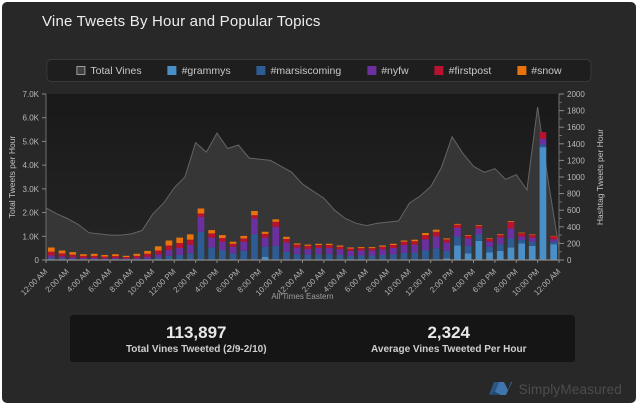 The width and height of the screenshot is (640, 405). What do you see at coordinates (81, 70) in the screenshot?
I see `total-vines-swatch-icon` at bounding box center [81, 70].